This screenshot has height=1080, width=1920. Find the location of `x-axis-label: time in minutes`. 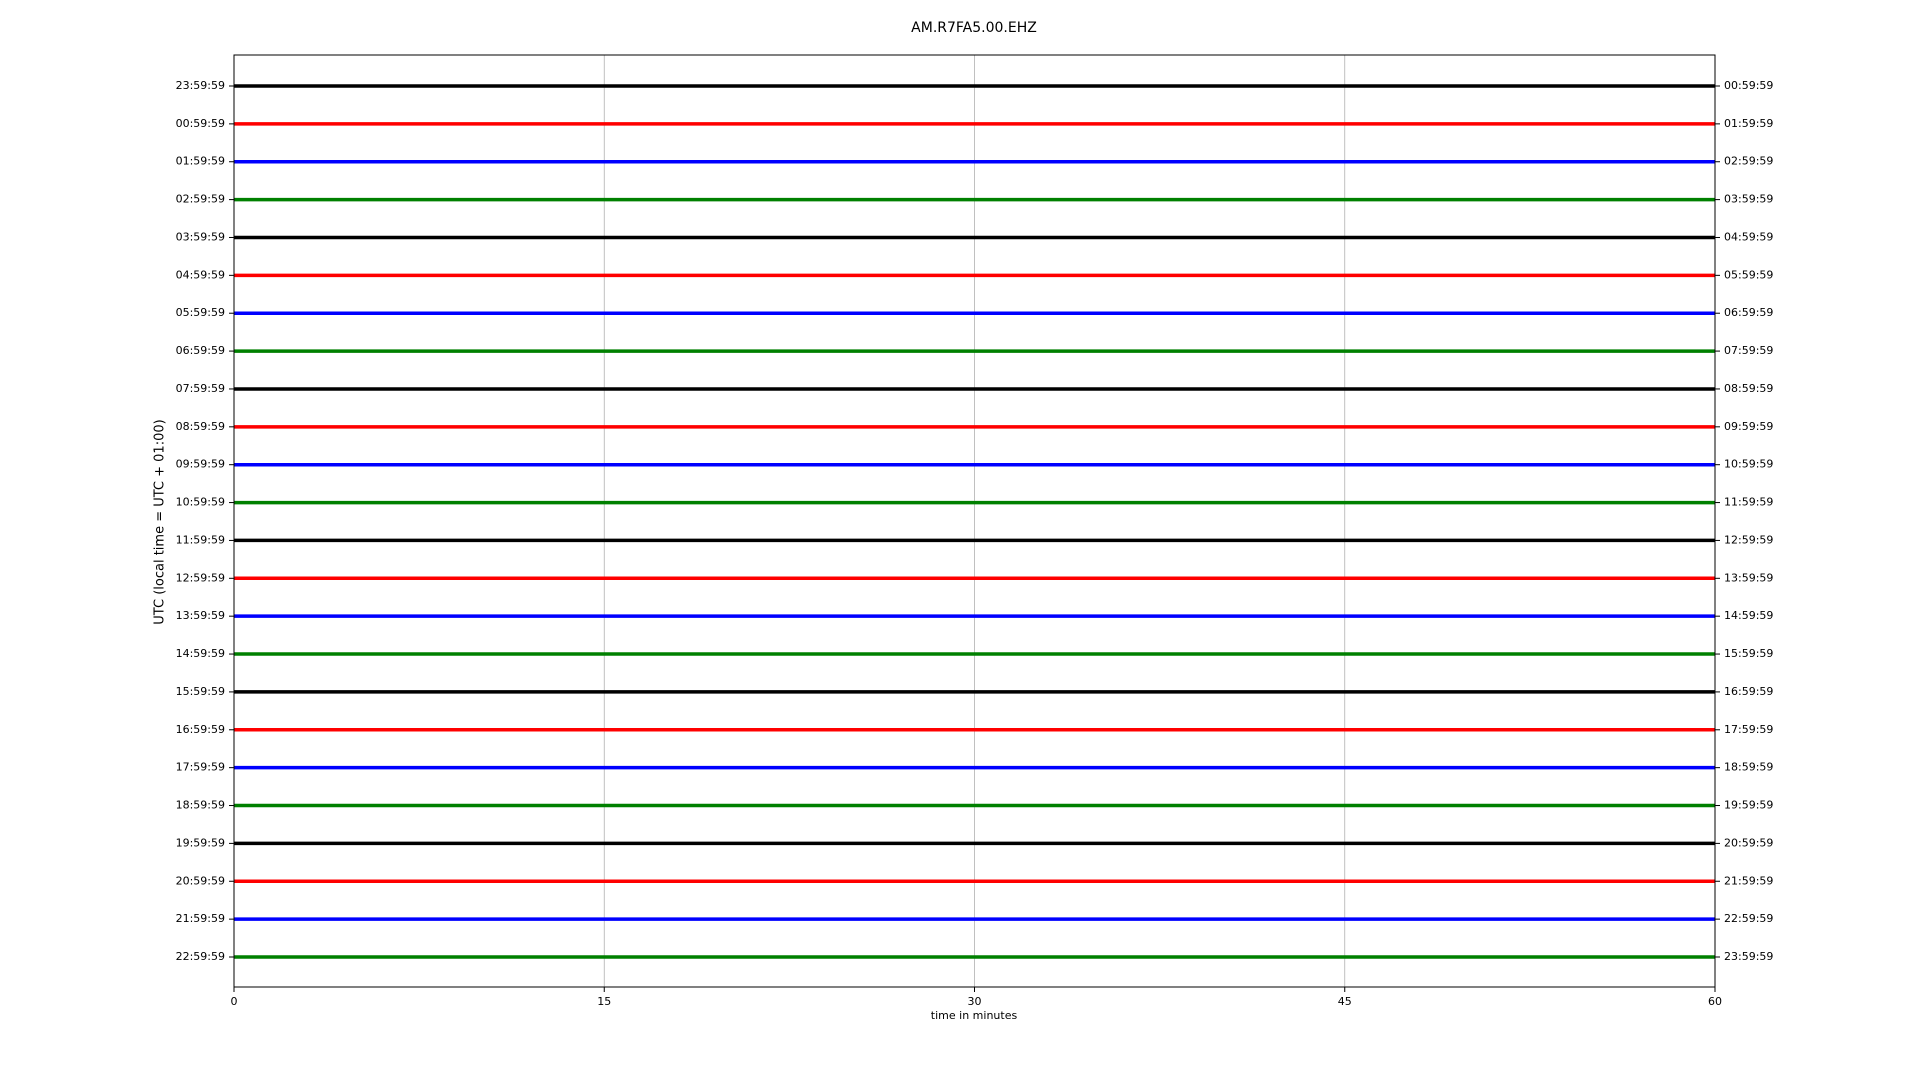

x-axis-label: time in minutes is located at coordinates (974, 1015).